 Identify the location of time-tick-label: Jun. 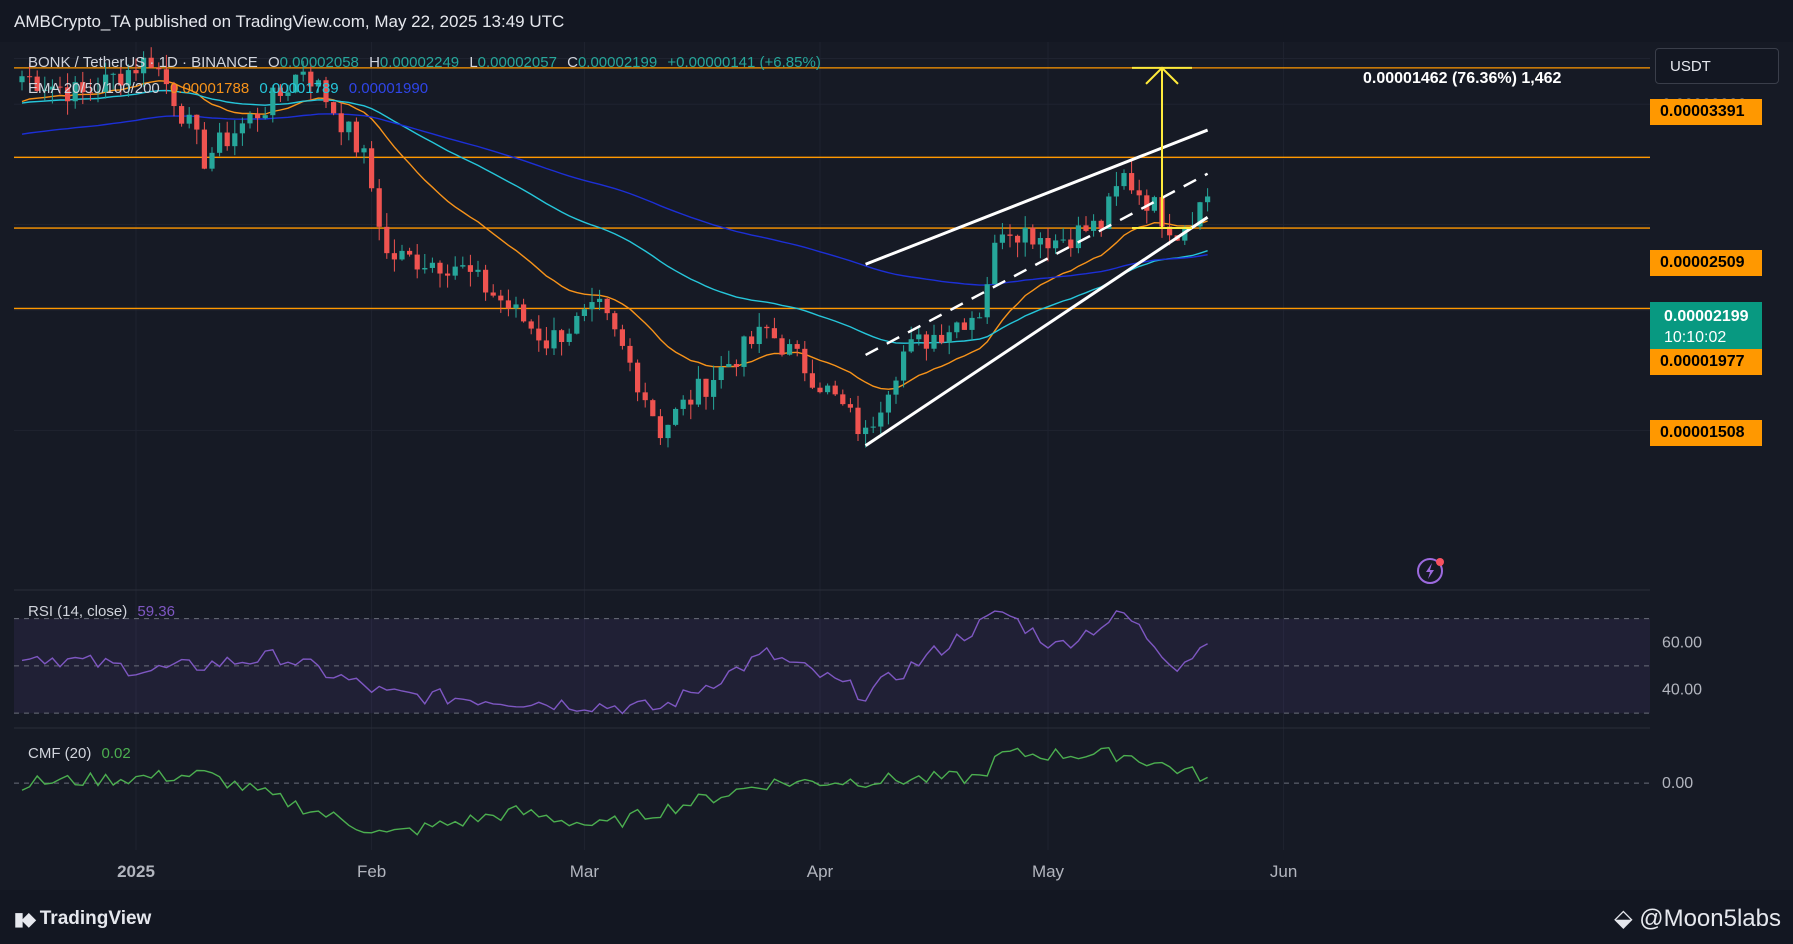
(1283, 871).